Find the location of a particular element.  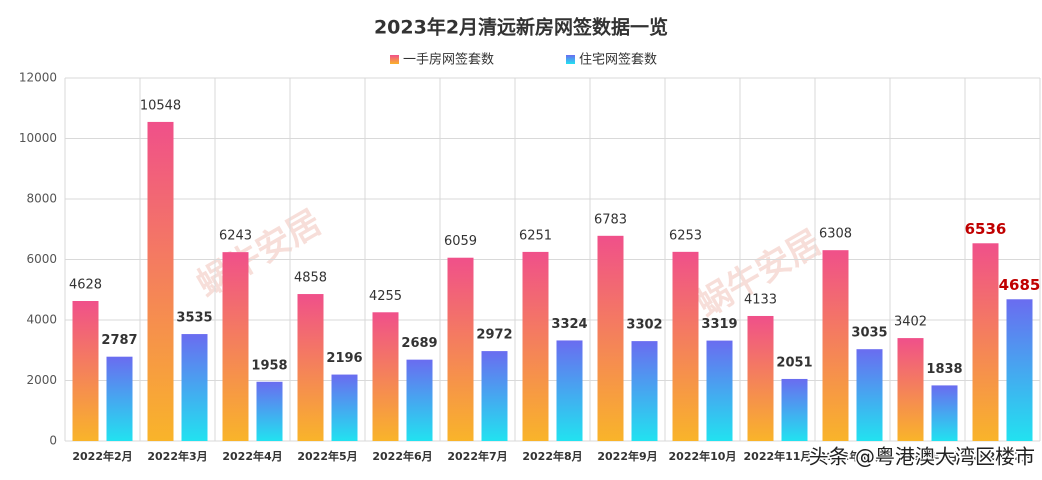

value-label: 2196 is located at coordinates (344, 358).